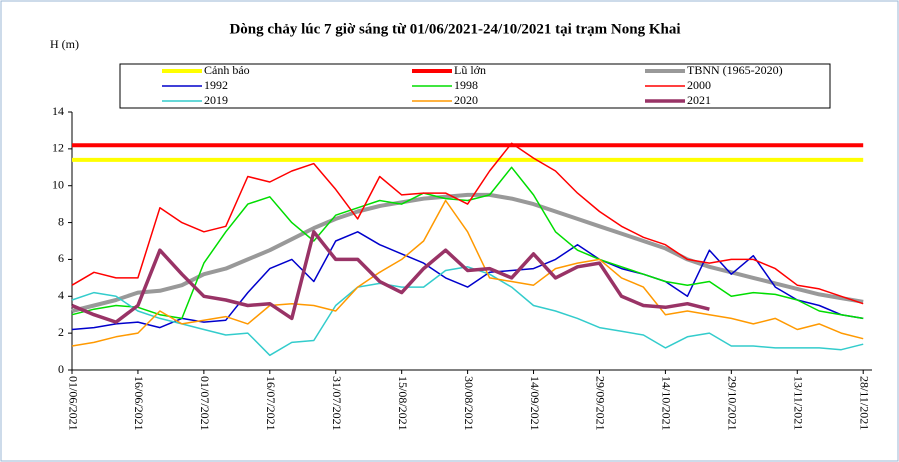 The height and width of the screenshot is (462, 899). Describe the element at coordinates (667, 403) in the screenshot. I see `x-tick-label: 14/10/2021` at that location.